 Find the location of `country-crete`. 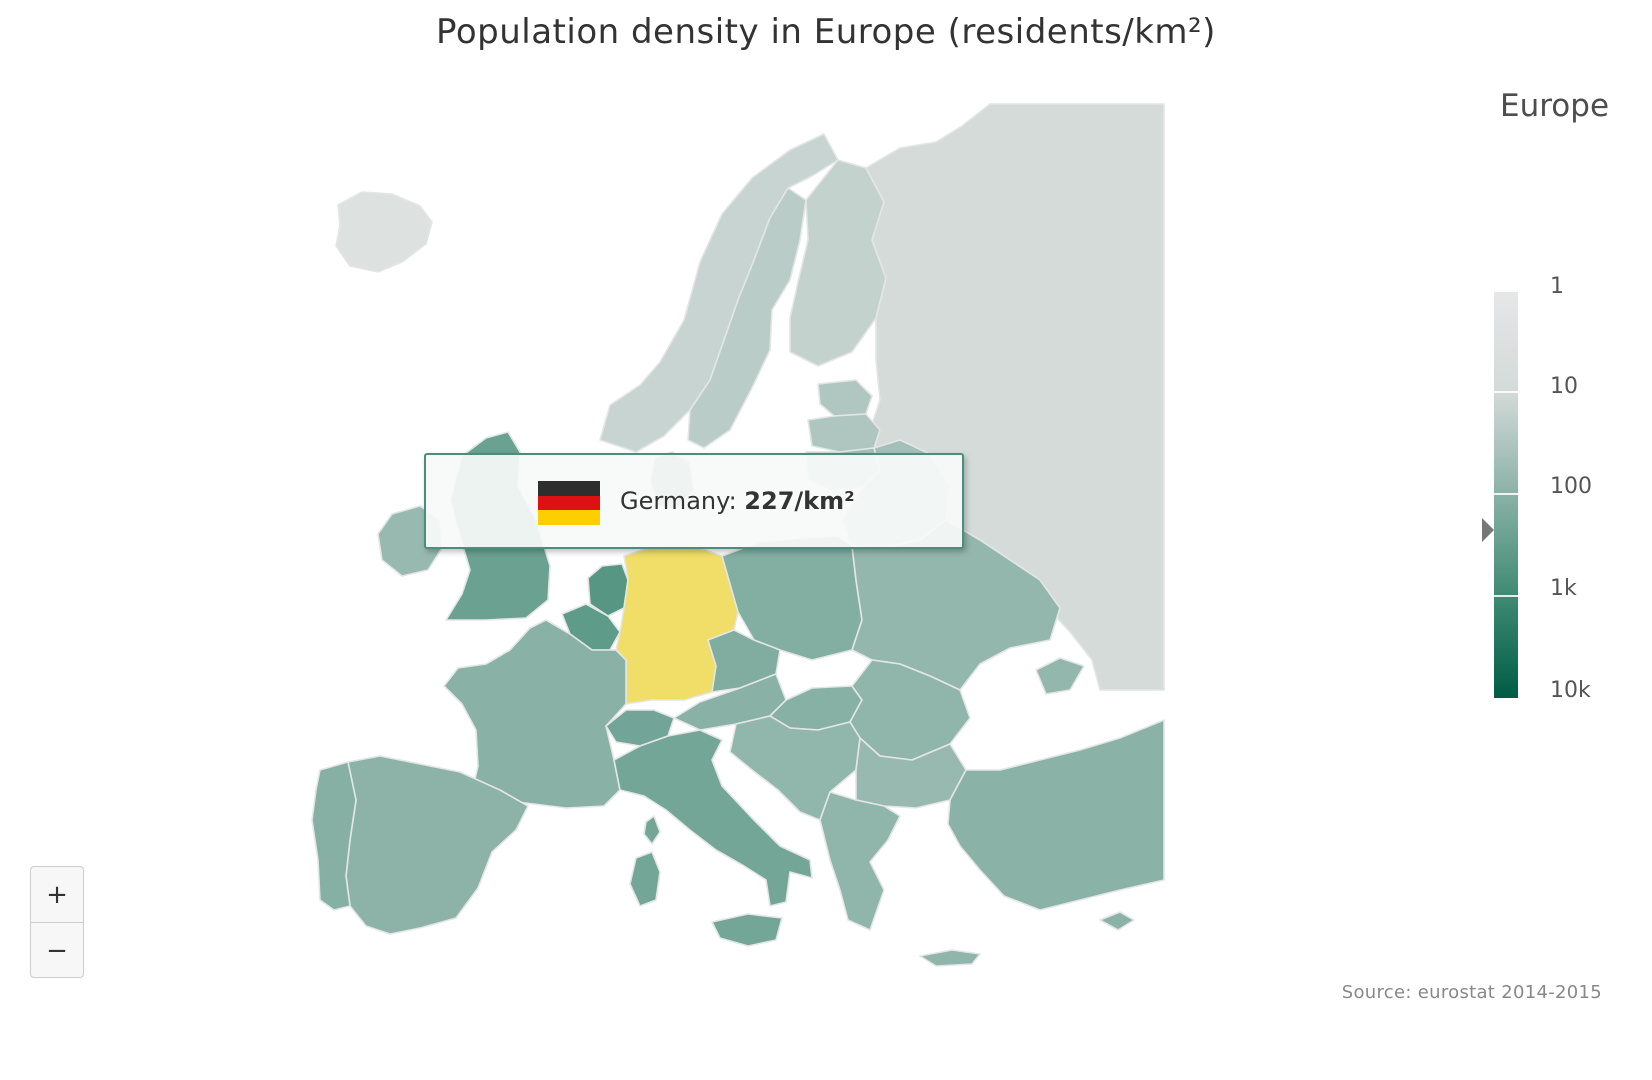

country-crete is located at coordinates (950, 958).